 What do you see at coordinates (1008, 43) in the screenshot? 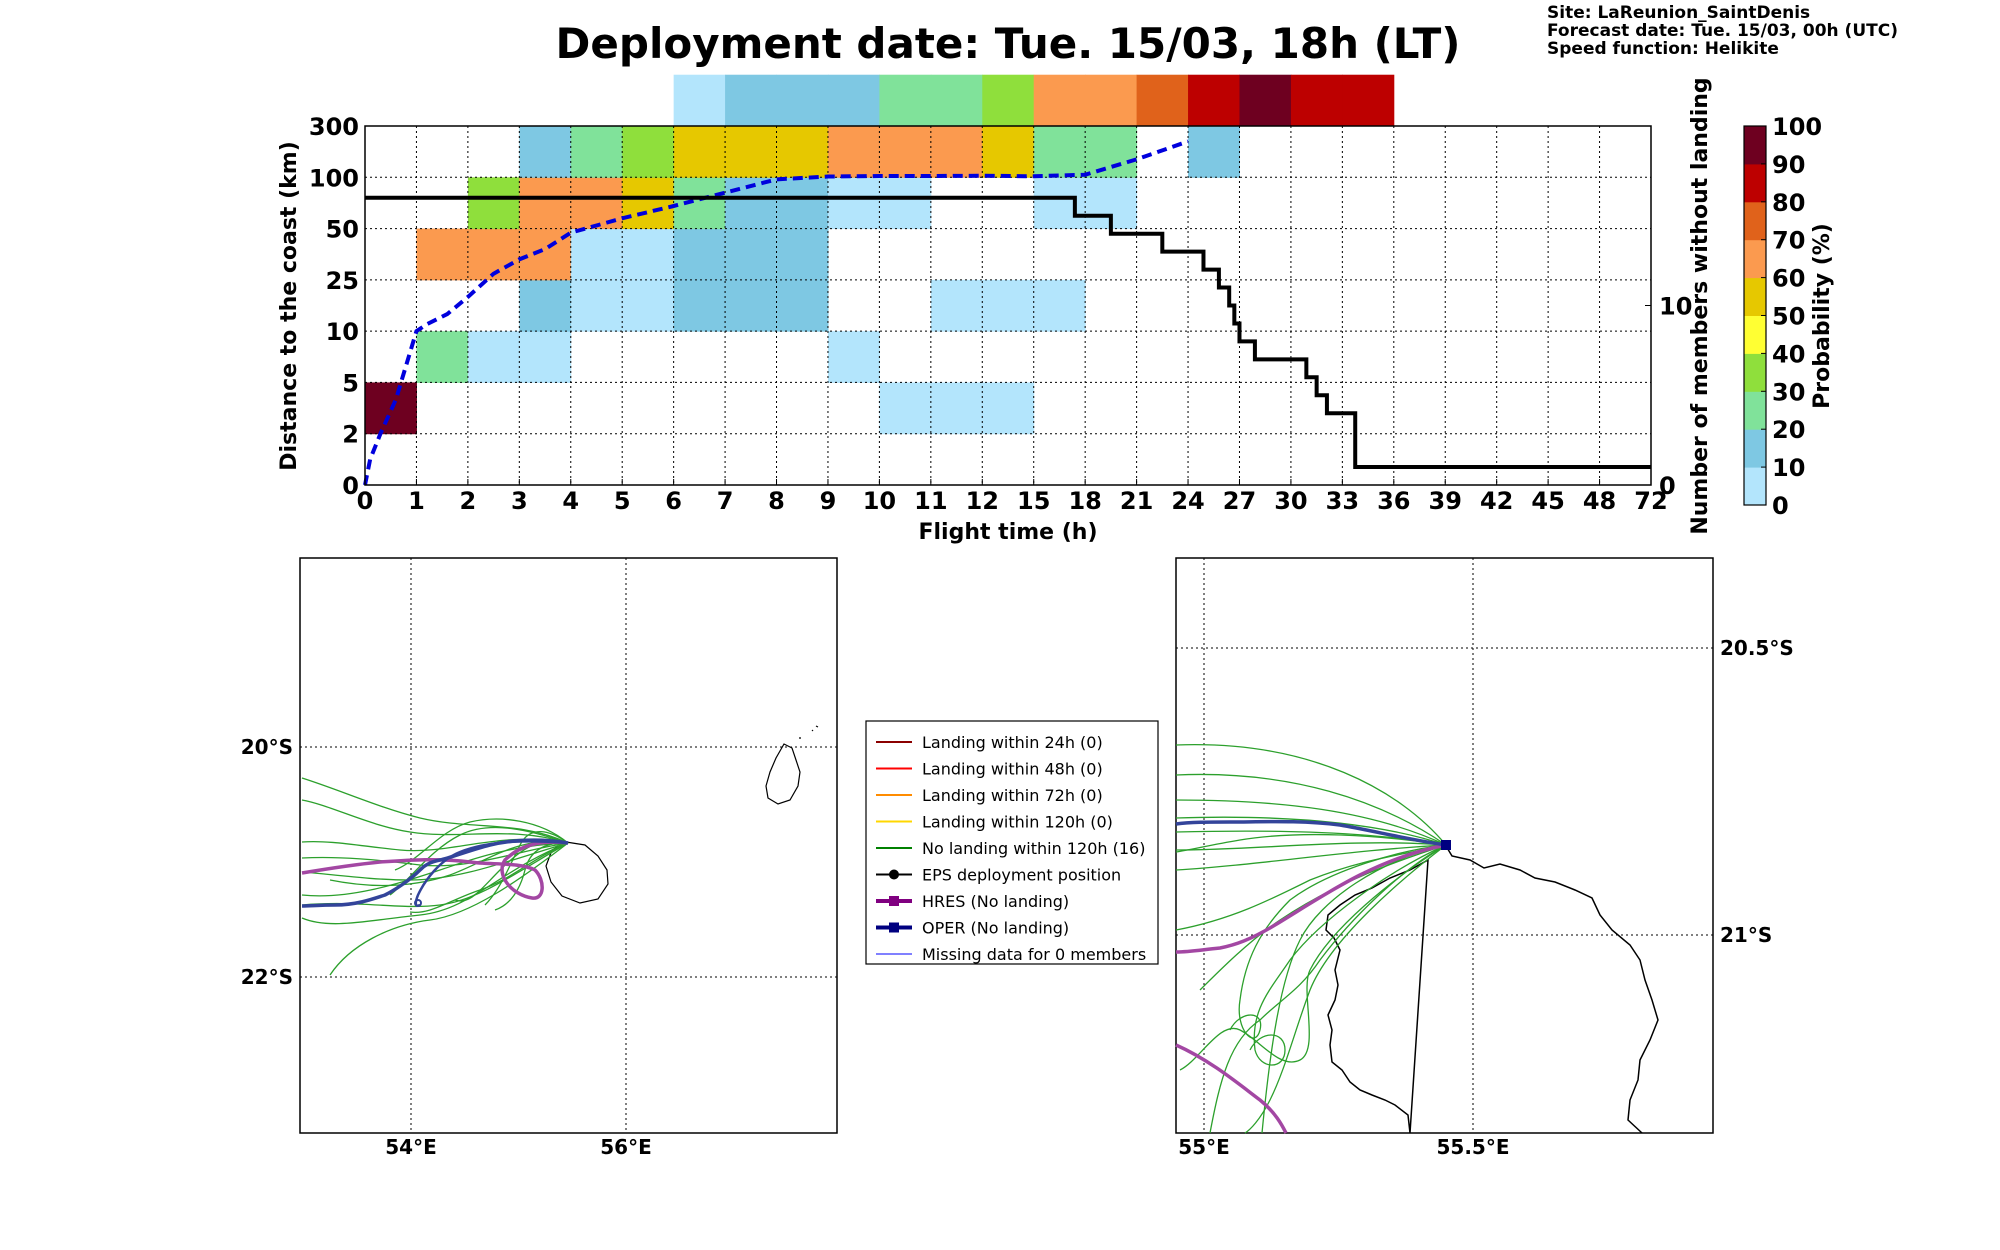
I see `page-title: Deployment date: Tue. 15/03, 18h (LT)` at bounding box center [1008, 43].